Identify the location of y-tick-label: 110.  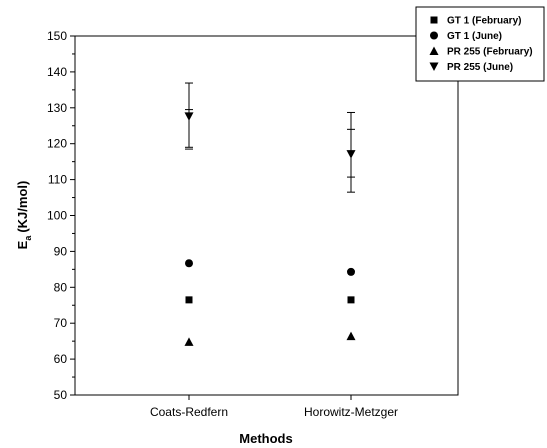
(57, 180).